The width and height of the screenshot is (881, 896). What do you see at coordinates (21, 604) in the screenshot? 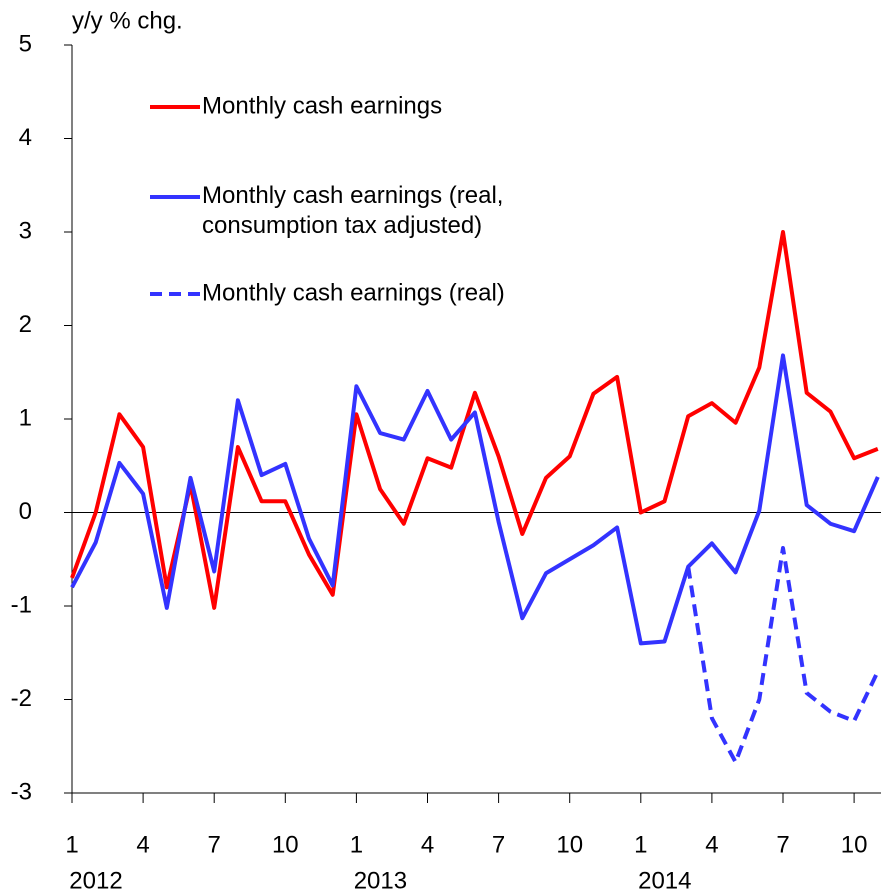
I see `y-tick-label: -1` at bounding box center [21, 604].